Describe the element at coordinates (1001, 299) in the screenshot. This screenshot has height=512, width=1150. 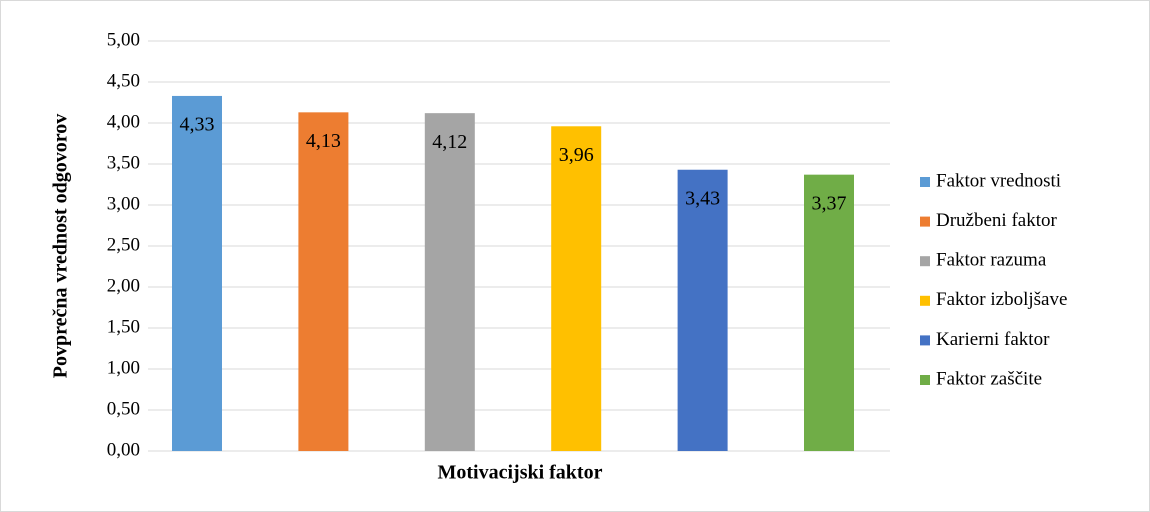
I see `legend-label: Faktor izboljšave` at that location.